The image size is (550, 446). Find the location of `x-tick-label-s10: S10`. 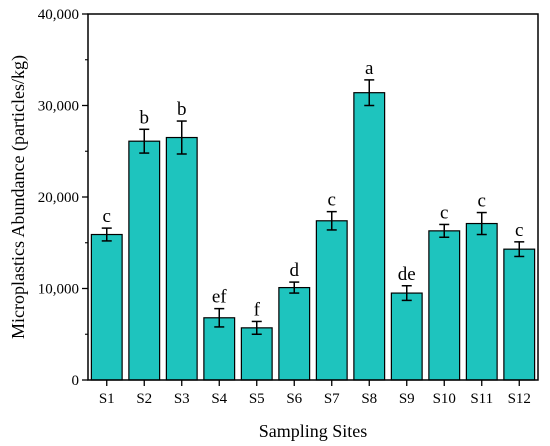

x-tick-label-s10: S10 is located at coordinates (444, 399).